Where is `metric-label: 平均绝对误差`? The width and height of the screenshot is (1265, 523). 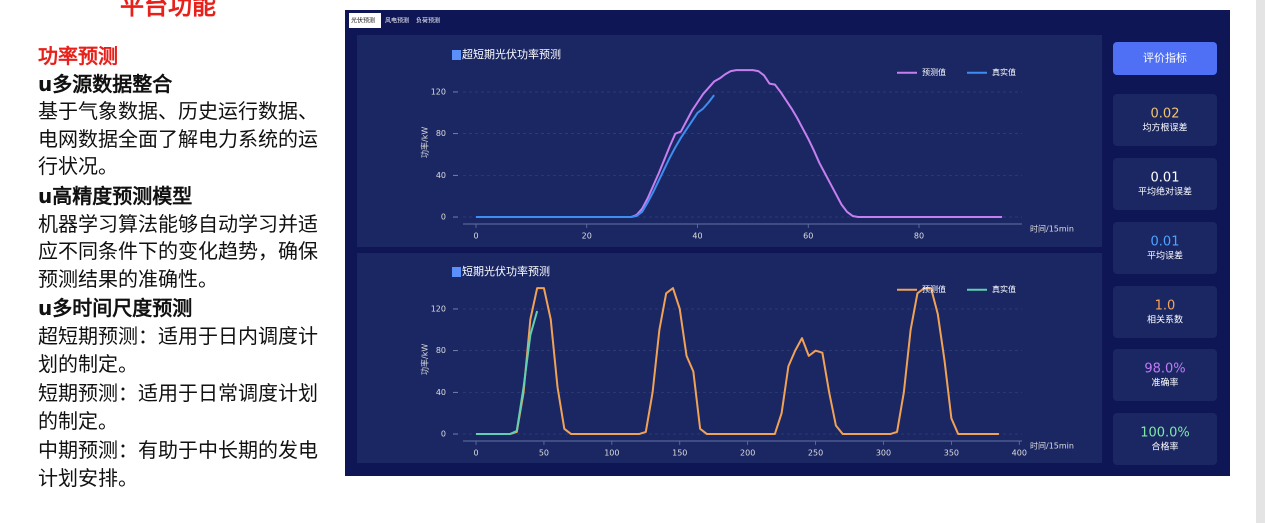 metric-label: 平均绝对误差 is located at coordinates (1165, 192).